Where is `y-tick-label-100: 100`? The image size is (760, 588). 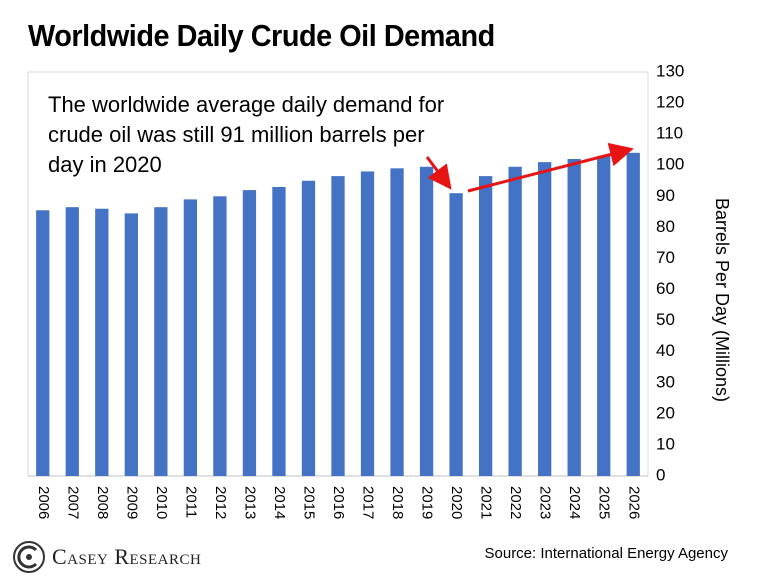 y-tick-label-100: 100 is located at coordinates (670, 164).